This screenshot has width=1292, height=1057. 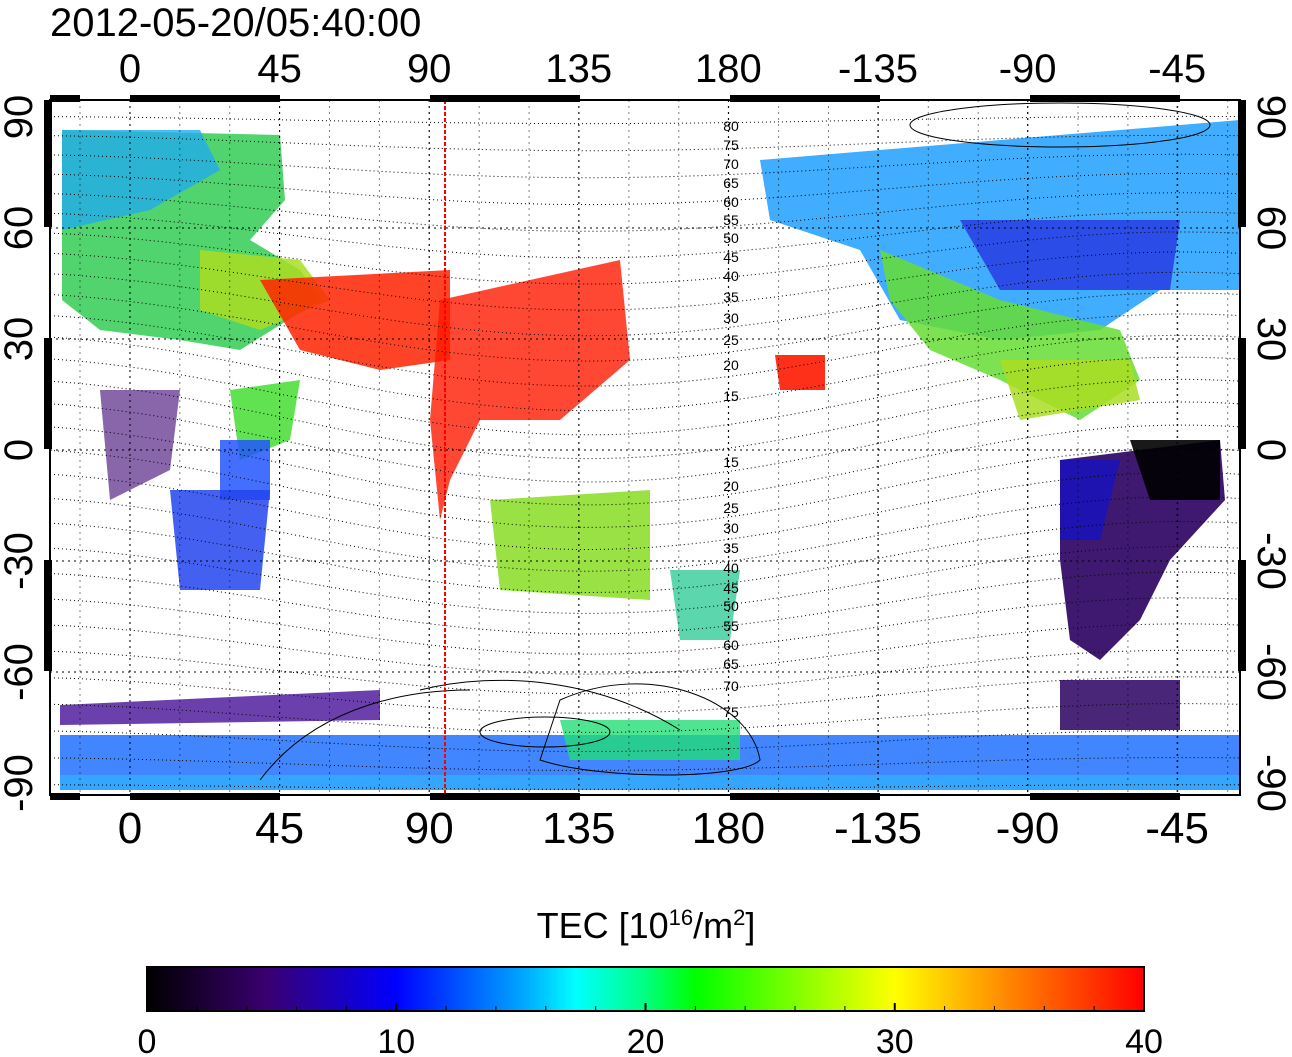 What do you see at coordinates (20, 561) in the screenshot?
I see `lat-label-left: -30` at bounding box center [20, 561].